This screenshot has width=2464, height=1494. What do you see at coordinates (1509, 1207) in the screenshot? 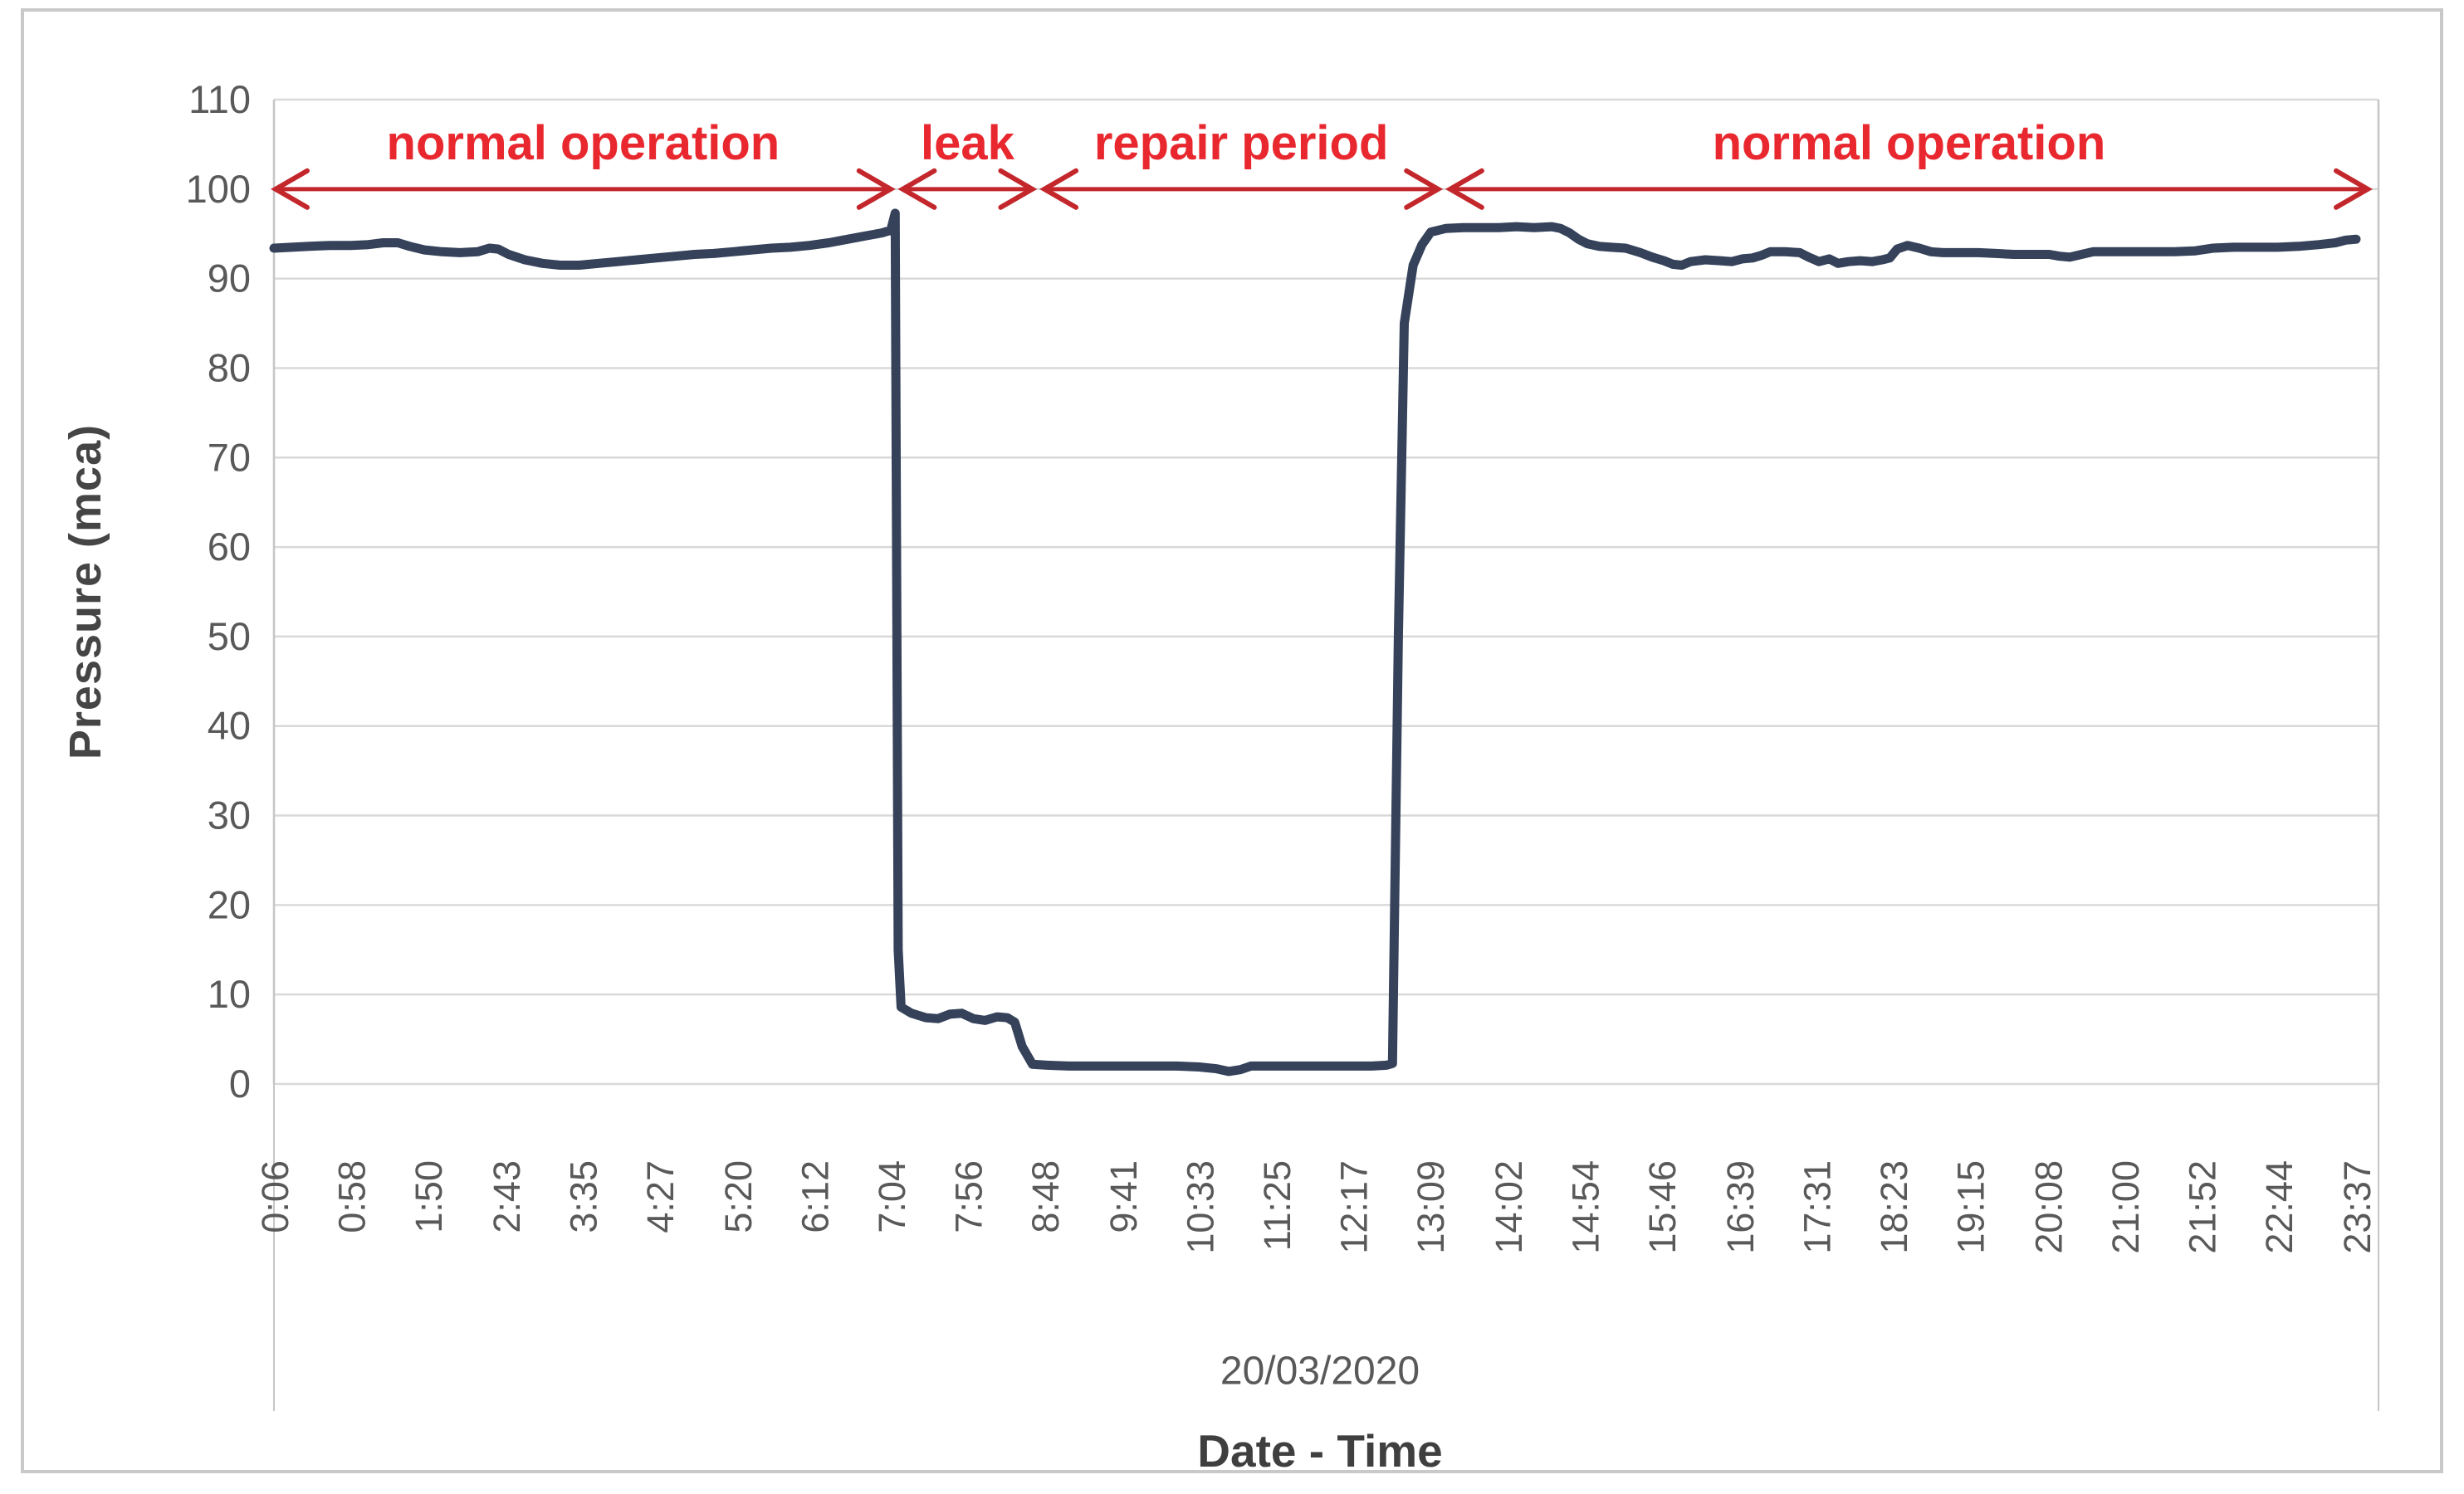
I see `x-tick-label: 14:02` at bounding box center [1509, 1207].